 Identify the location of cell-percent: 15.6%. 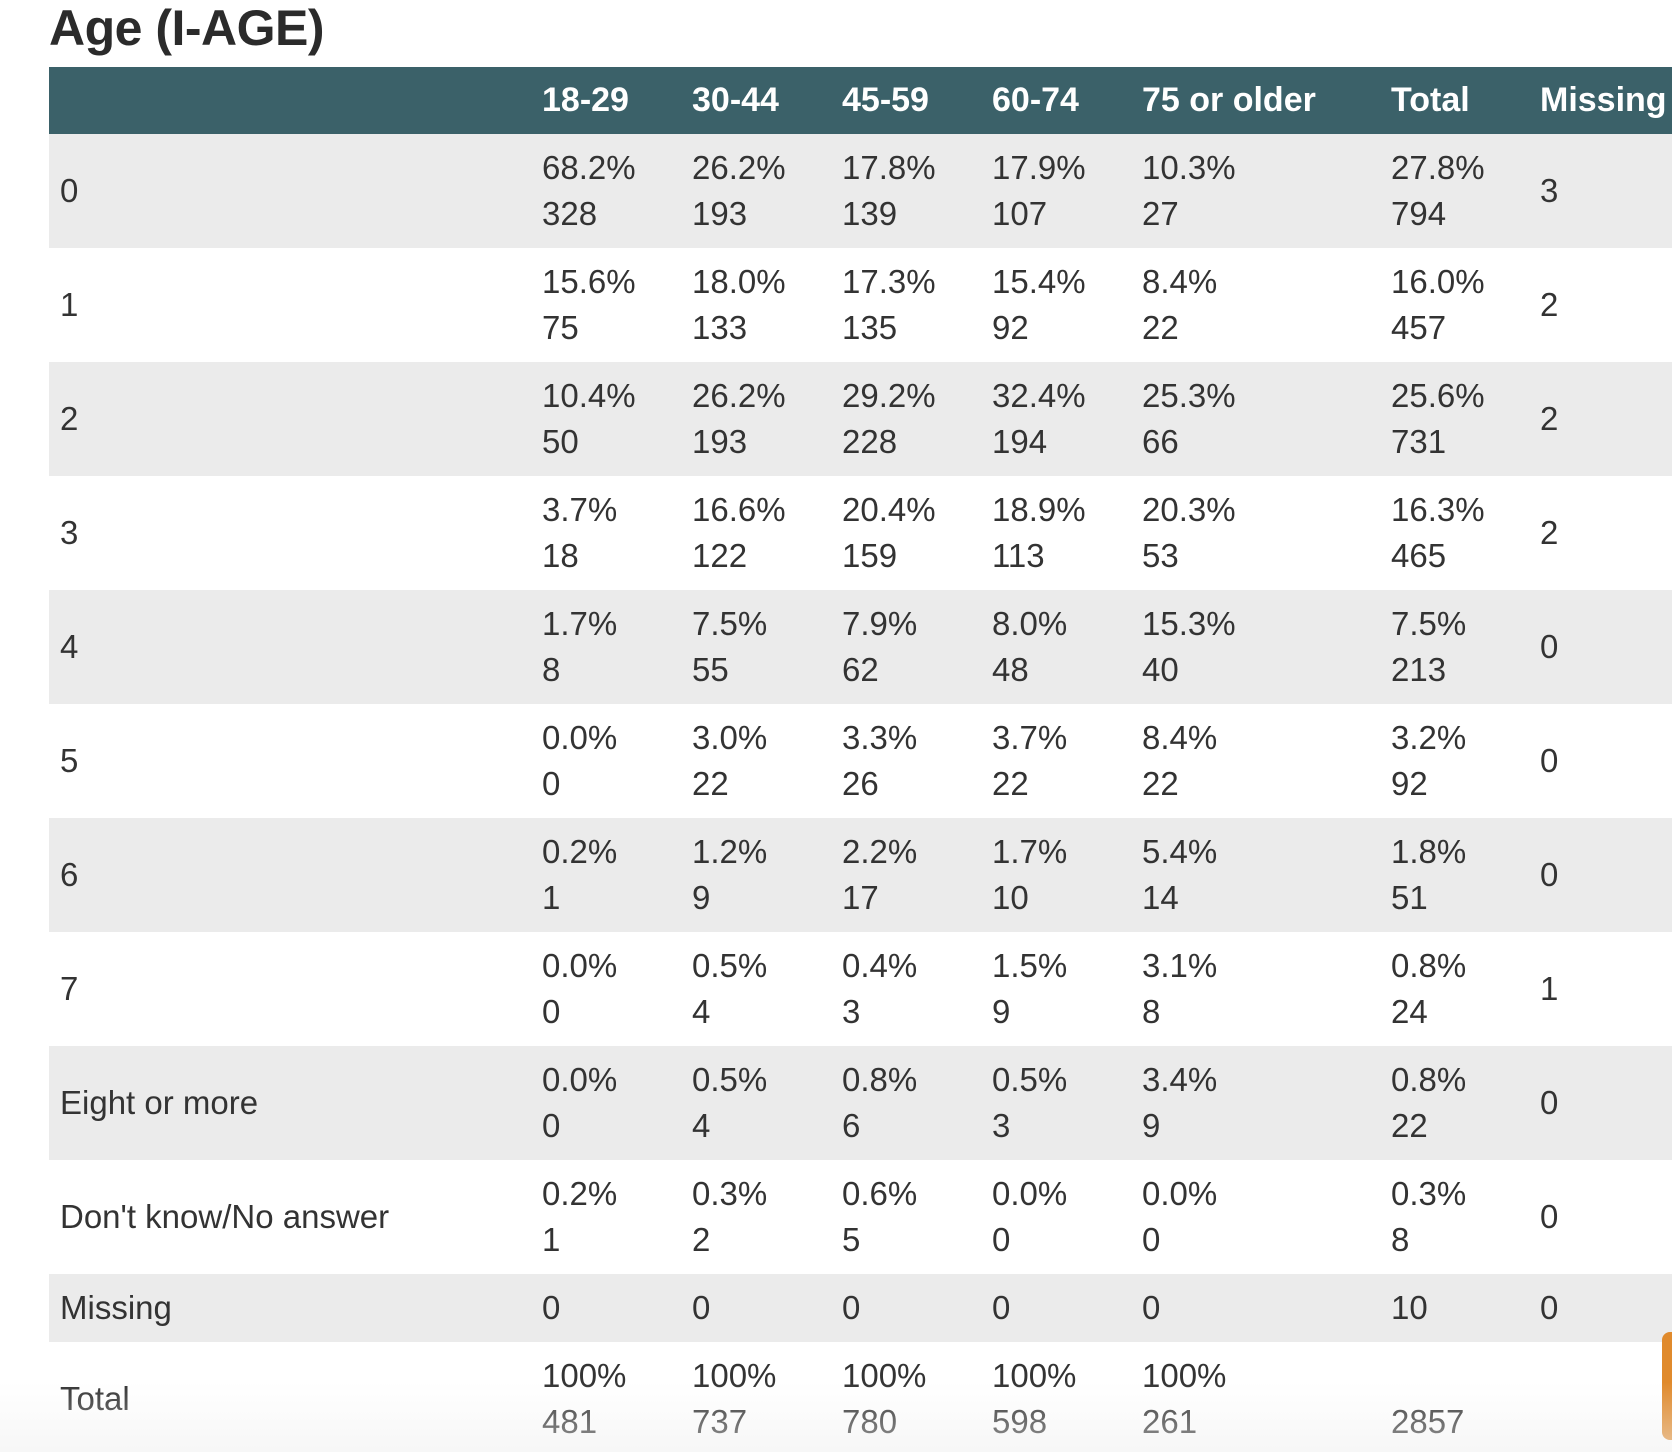
(589, 281).